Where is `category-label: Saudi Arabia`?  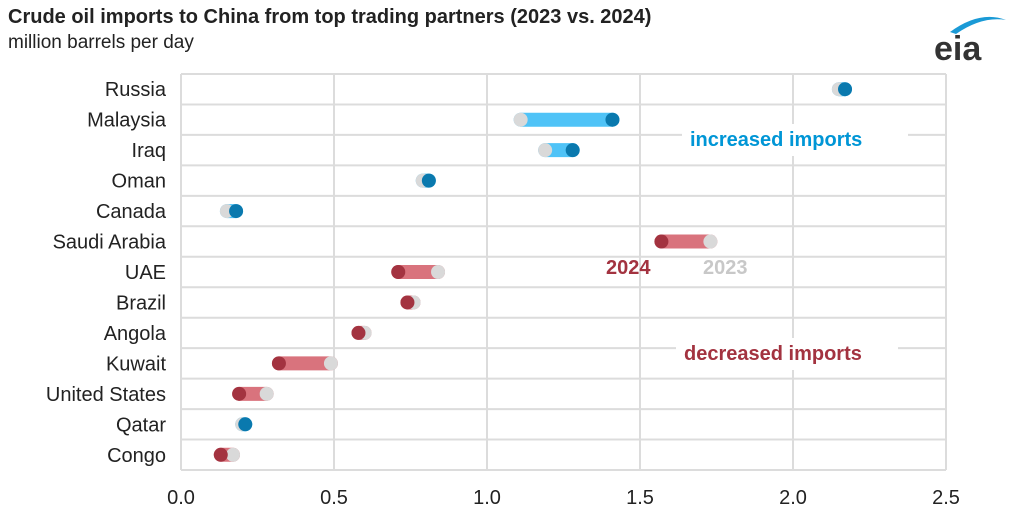
category-label: Saudi Arabia is located at coordinates (110, 243).